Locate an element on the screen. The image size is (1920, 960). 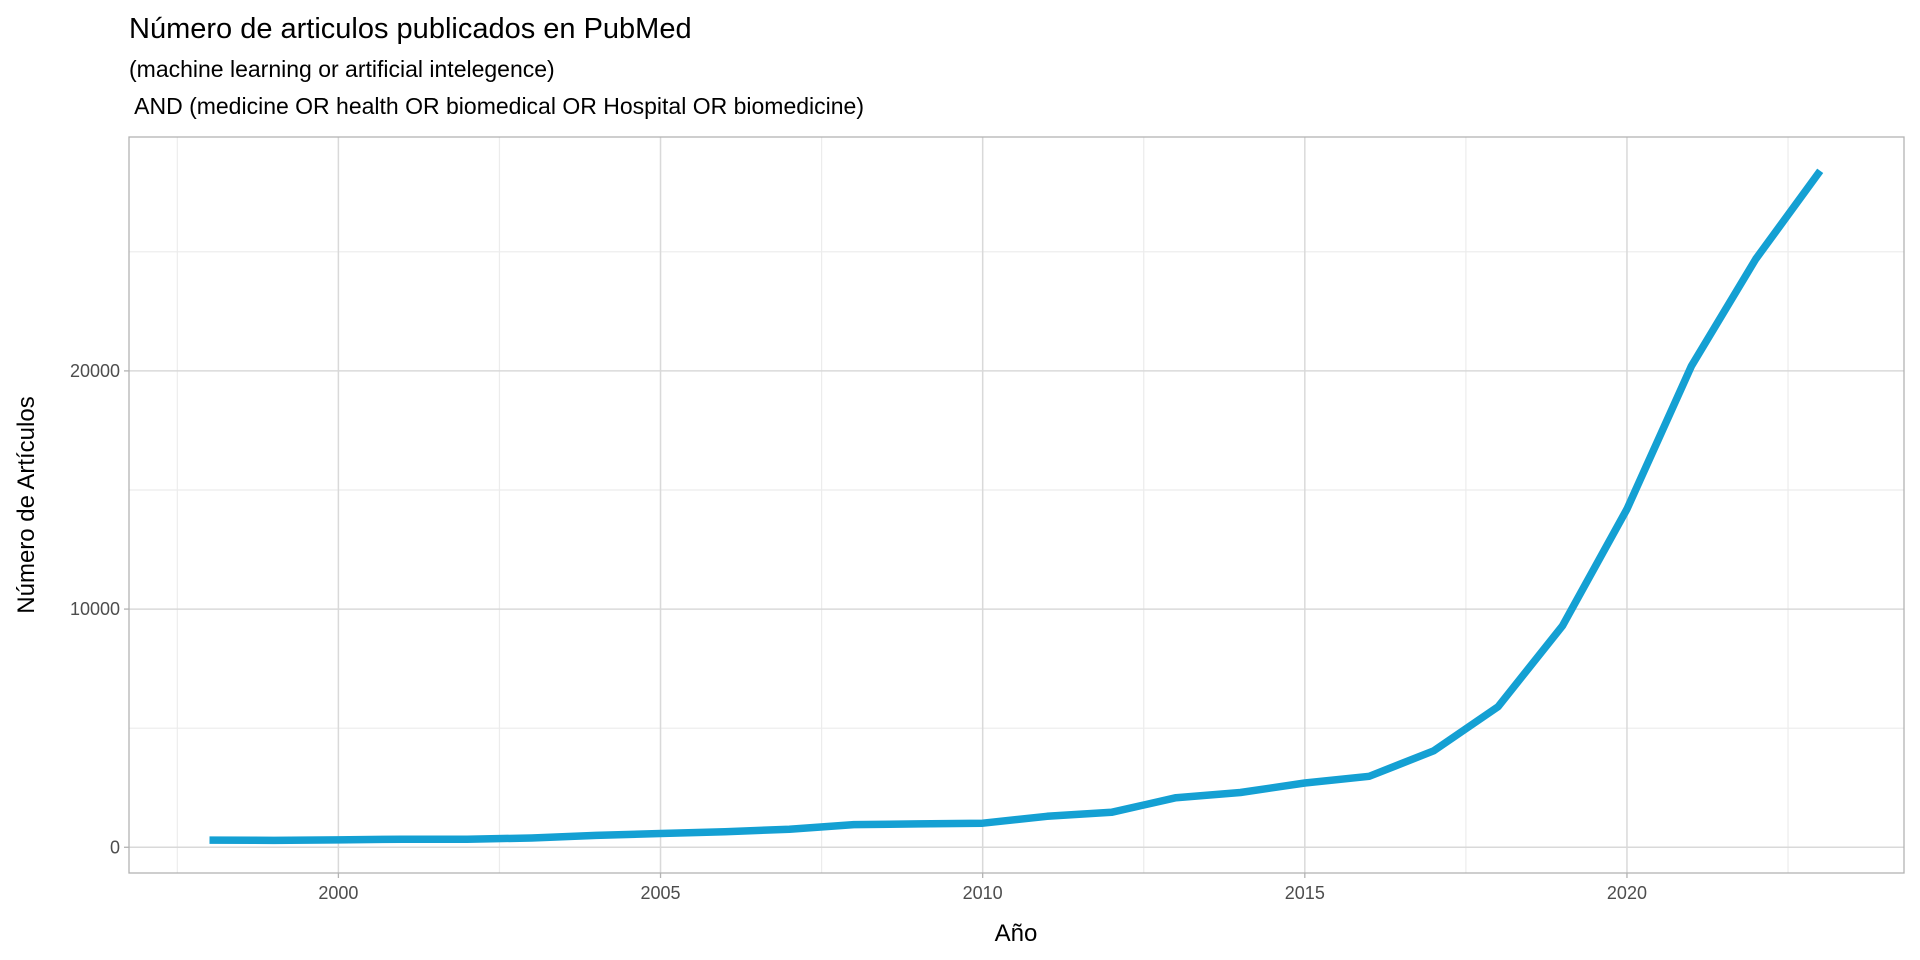
y-axis-title: Número de Artículos is located at coordinates (26, 504).